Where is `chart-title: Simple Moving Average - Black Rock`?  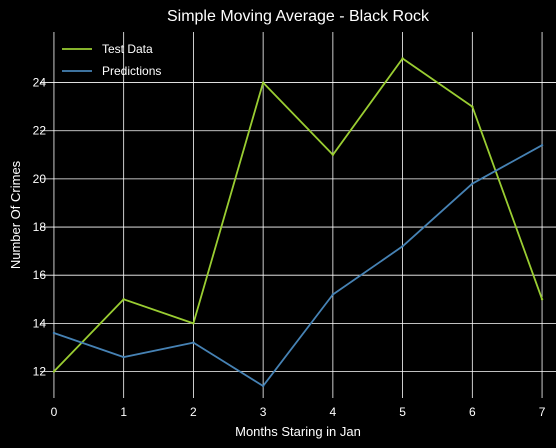
chart-title: Simple Moving Average - Black Rock is located at coordinates (298, 16).